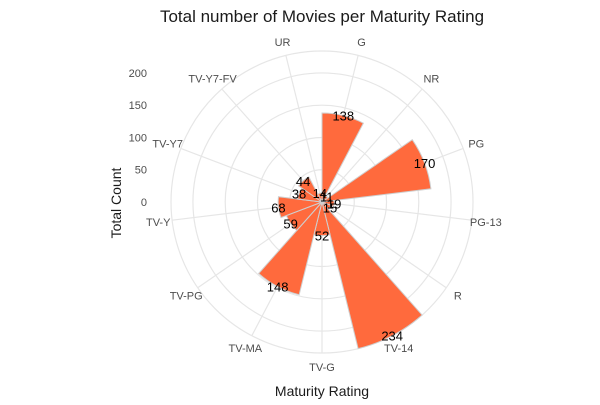 This screenshot has width=600, height=405. I want to click on bar-tv-y7-fv, so click(310, 189).